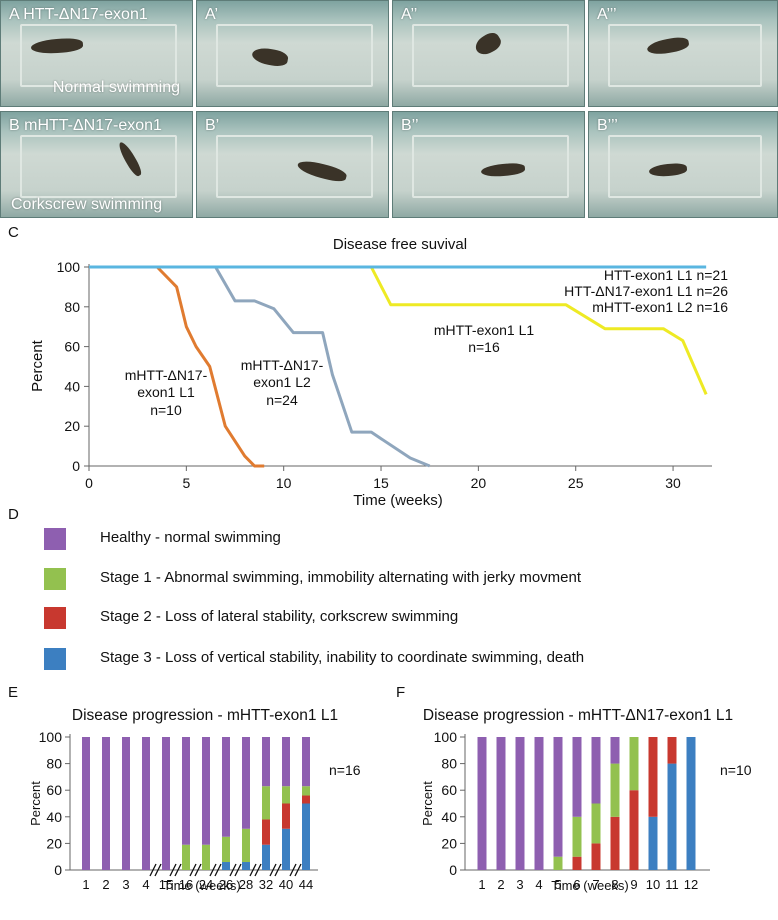 This screenshot has width=778, height=920. Describe the element at coordinates (607, 14) in the screenshot. I see `photo-panel-letter: A’’’` at that location.